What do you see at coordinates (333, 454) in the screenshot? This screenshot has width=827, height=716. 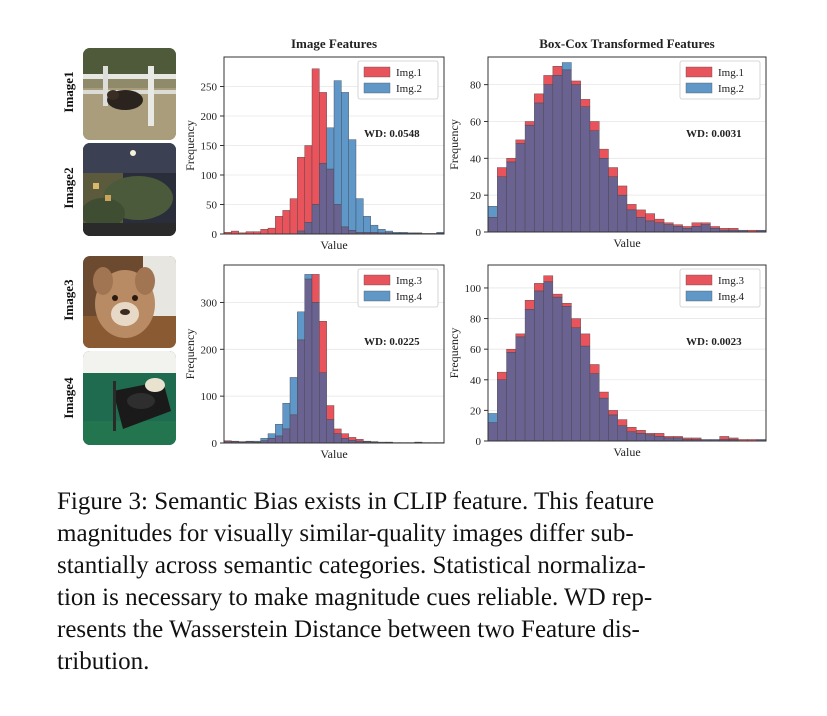 I see `x-axis-label: Value` at bounding box center [333, 454].